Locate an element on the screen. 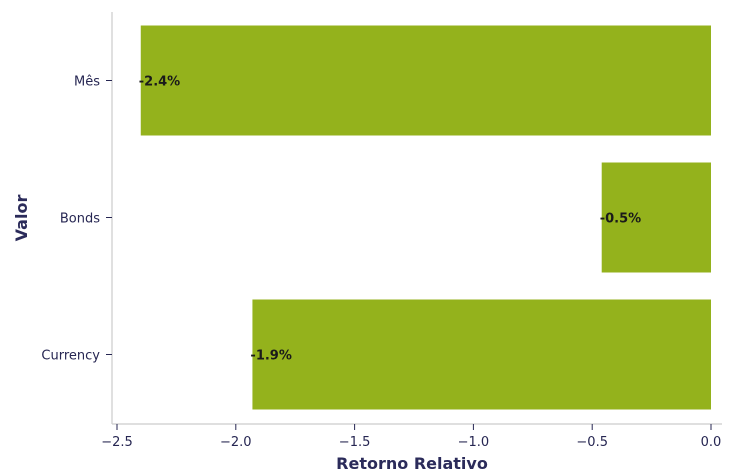 The height and width of the screenshot is (472, 734). x-tick-label: −0.5 is located at coordinates (592, 442).